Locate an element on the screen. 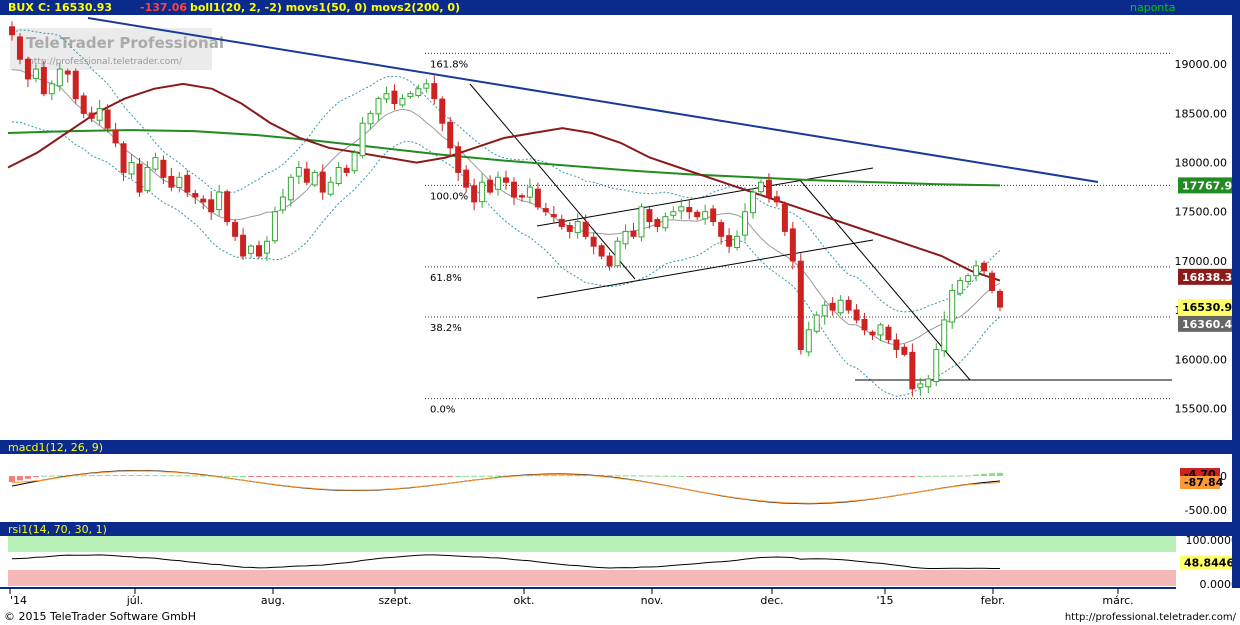 The height and width of the screenshot is (625, 1240). rsi-header-bar is located at coordinates (620, 529).